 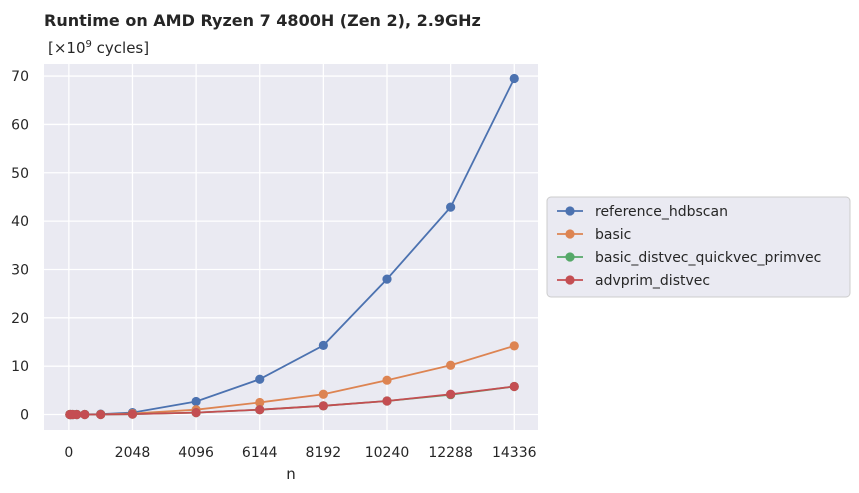 What do you see at coordinates (387, 453) in the screenshot?
I see `x-tick-label: 10240` at bounding box center [387, 453].